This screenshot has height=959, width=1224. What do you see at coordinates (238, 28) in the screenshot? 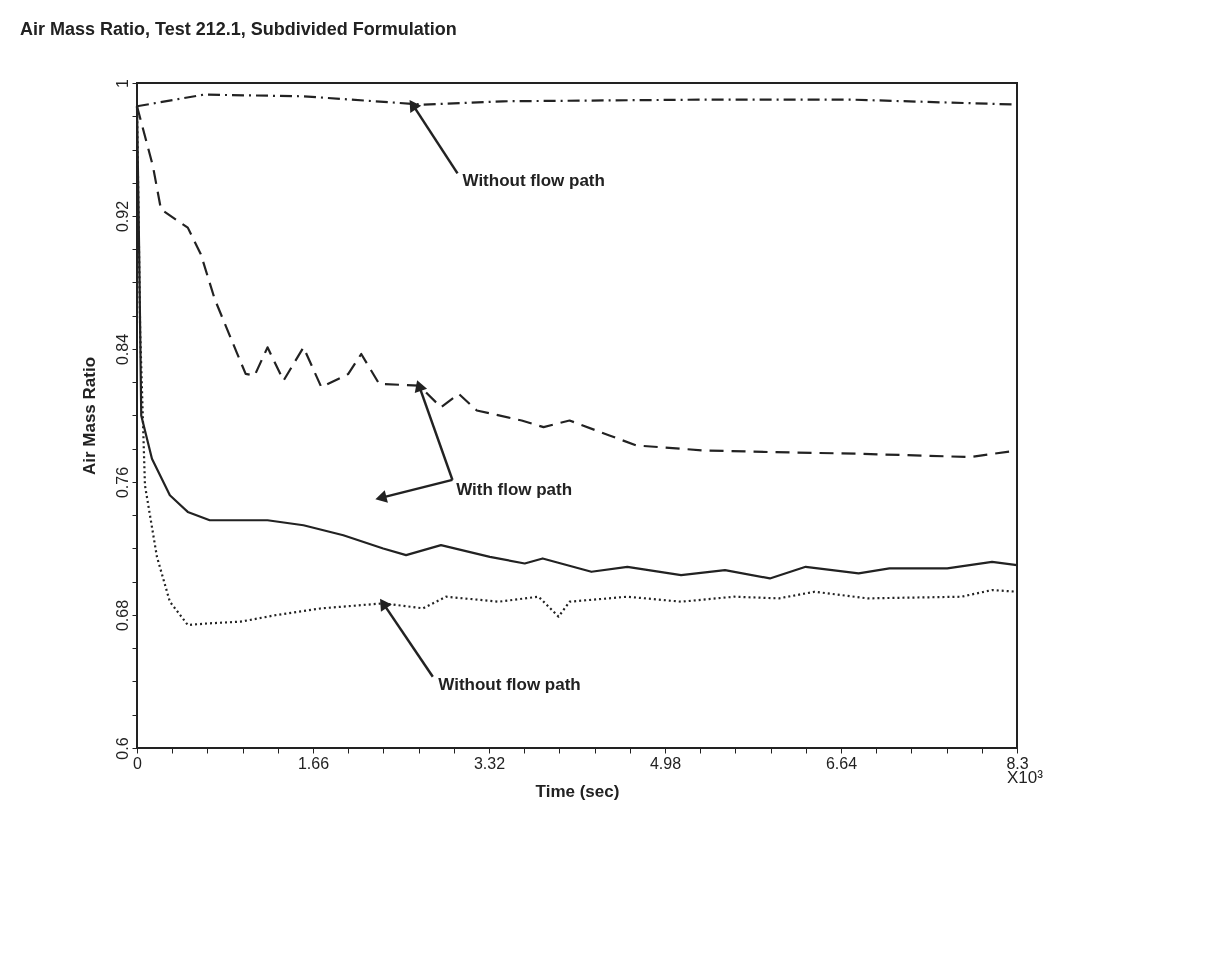
I see `chart-title: Air Mass Ratio, Test 212.1, Subdivided Formulation` at bounding box center [238, 28].